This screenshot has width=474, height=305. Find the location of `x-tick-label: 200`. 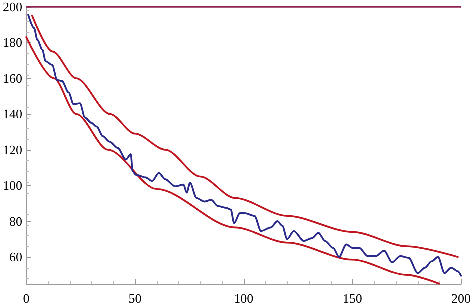

x-tick-label: 200 is located at coordinates (461, 298).